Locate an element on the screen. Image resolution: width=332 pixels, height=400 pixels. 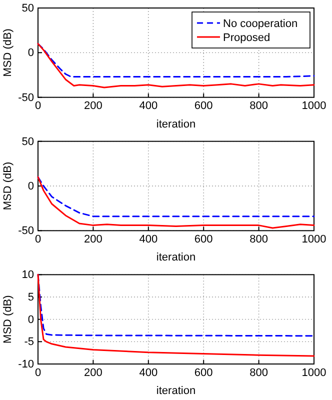
y-tick-label: 5 is located at coordinates (31, 298).